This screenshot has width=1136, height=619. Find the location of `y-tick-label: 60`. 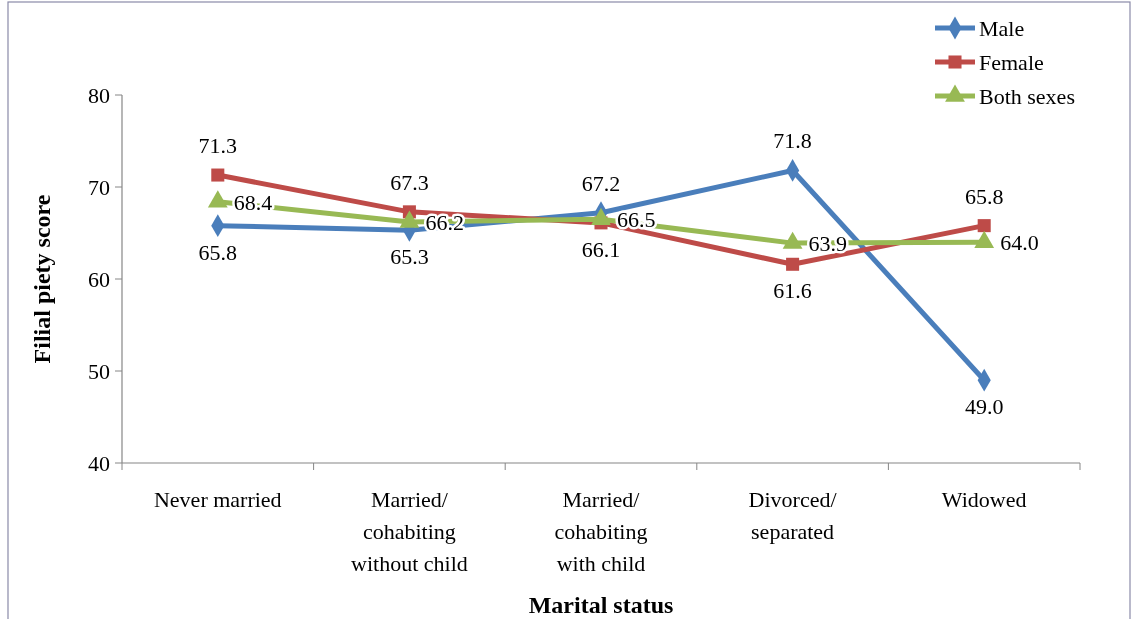

y-tick-label: 60 is located at coordinates (99, 279).